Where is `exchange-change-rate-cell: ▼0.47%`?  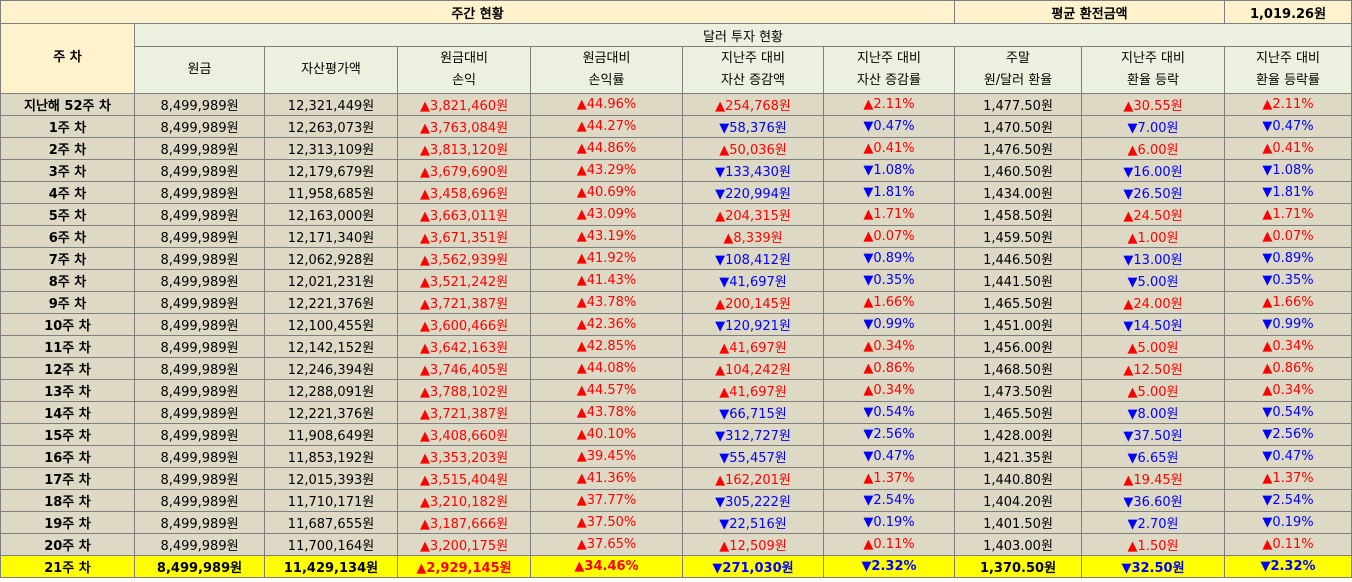
exchange-change-rate-cell: ▼0.47% is located at coordinates (1288, 456).